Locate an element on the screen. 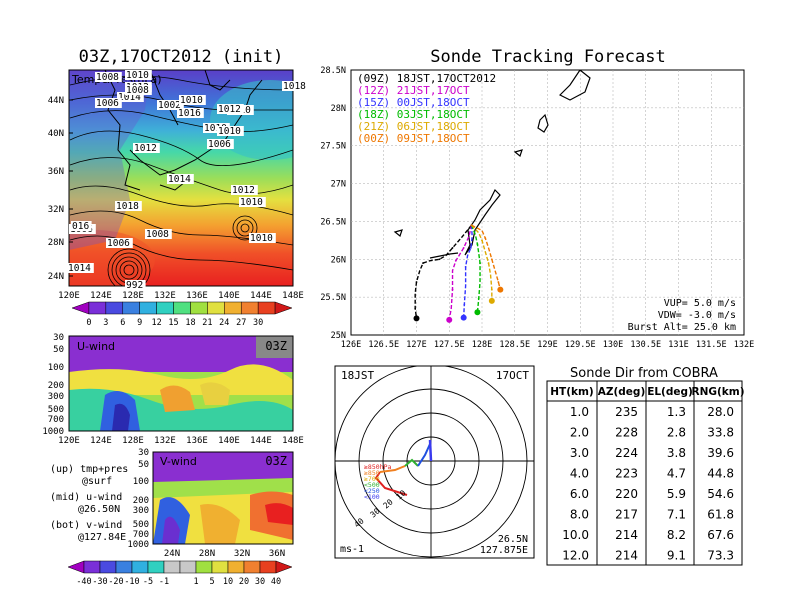 The image size is (792, 612). v-p-tick: 700 is located at coordinates (141, 535).